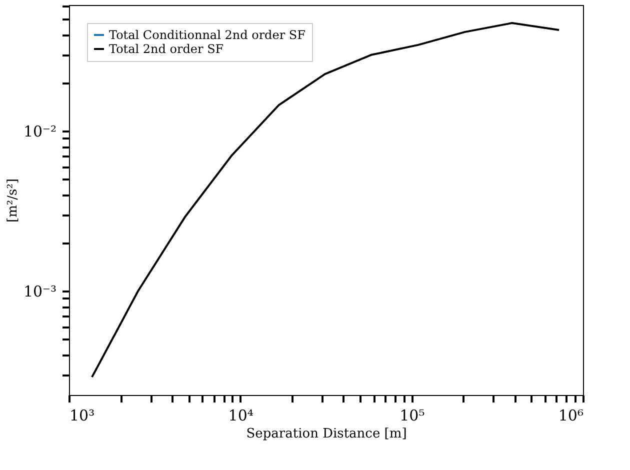 Image resolution: width=630 pixels, height=470 pixels. What do you see at coordinates (326, 434) in the screenshot?
I see `x-axis-title: Separation Distance [m]` at bounding box center [326, 434].